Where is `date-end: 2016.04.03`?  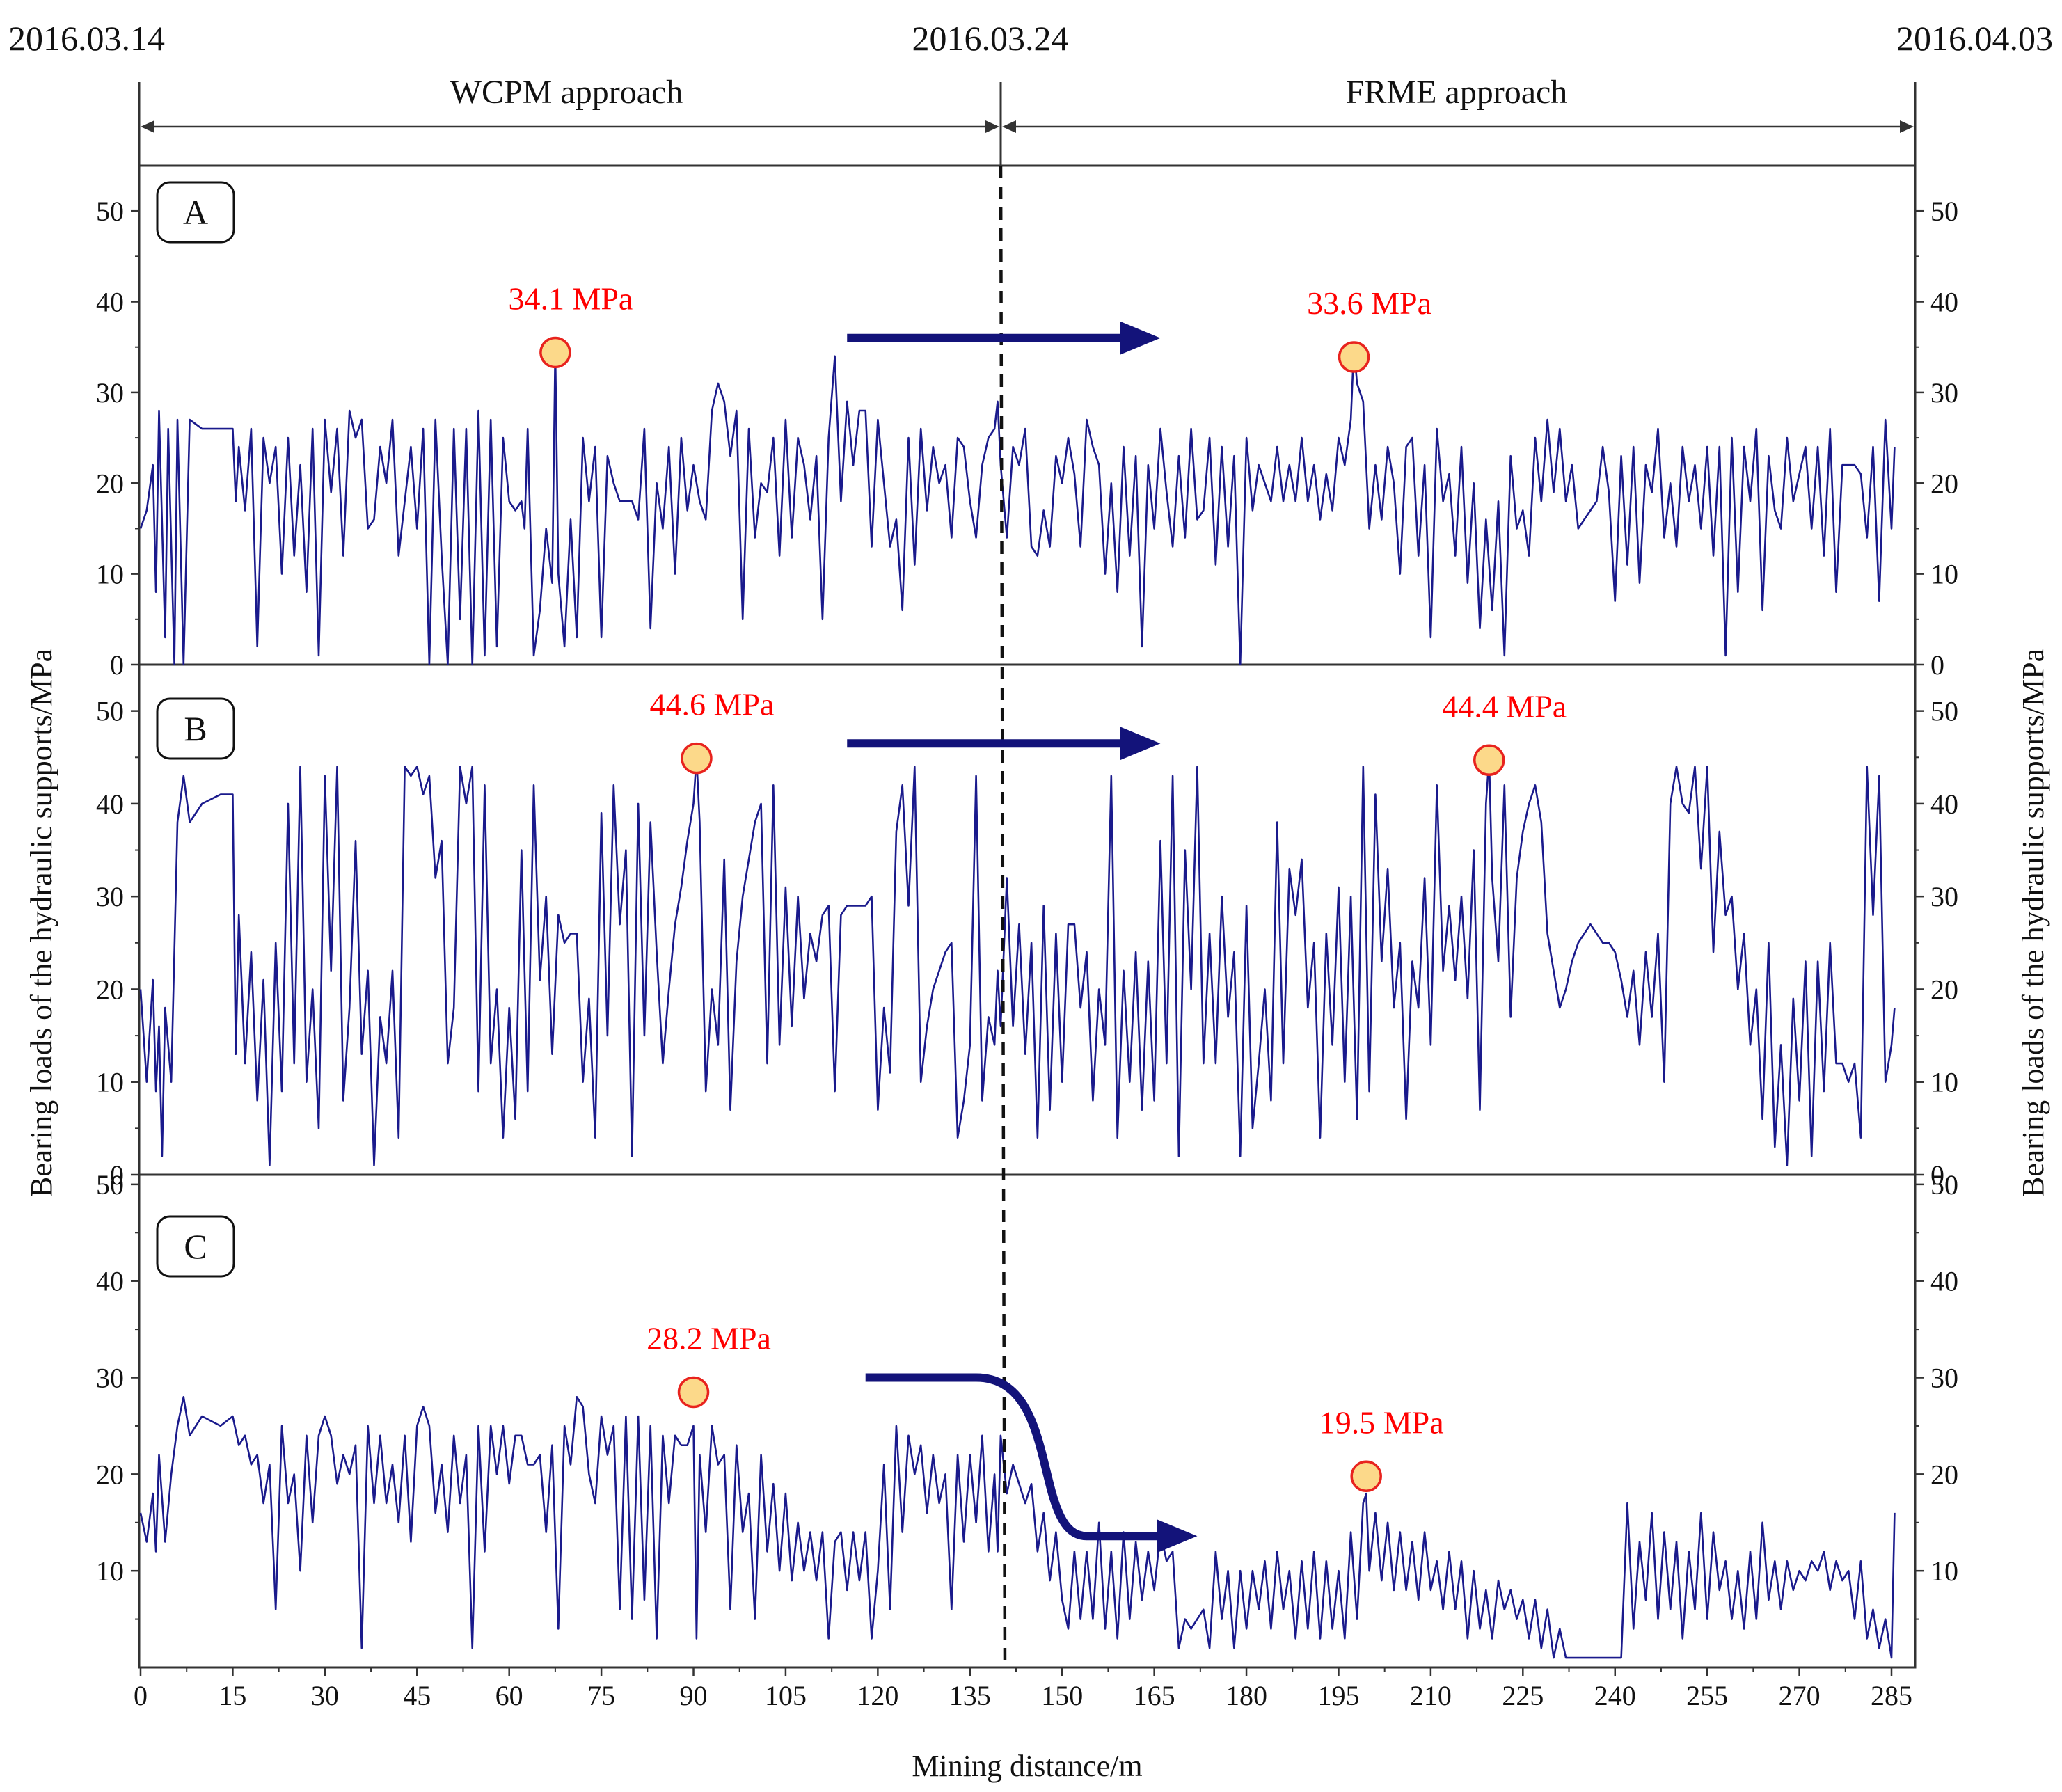
date-end: 2016.04.03 is located at coordinates (1974, 38).